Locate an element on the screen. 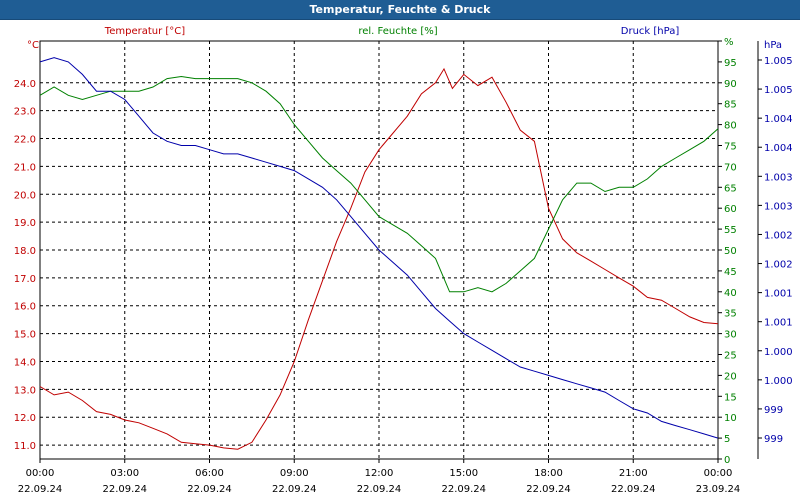 Image resolution: width=800 pixels, height=500 pixels. y-tick-temperature: 16.0 is located at coordinates (25, 307).